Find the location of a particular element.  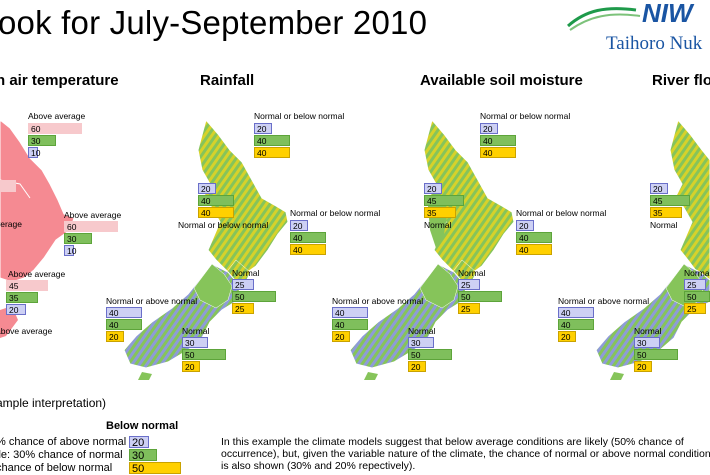

panel-title-soil-moisture: Available soil moisture is located at coordinates (501, 80).